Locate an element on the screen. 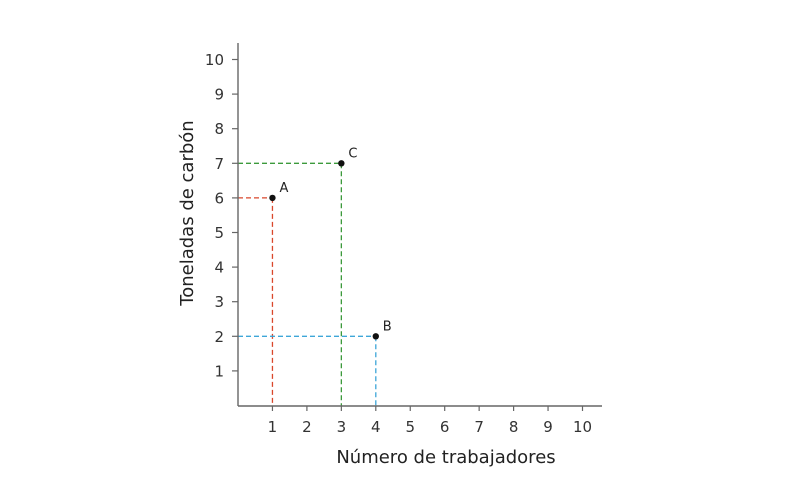 This screenshot has height=497, width=810. x-tick-label: 5 is located at coordinates (410, 427).